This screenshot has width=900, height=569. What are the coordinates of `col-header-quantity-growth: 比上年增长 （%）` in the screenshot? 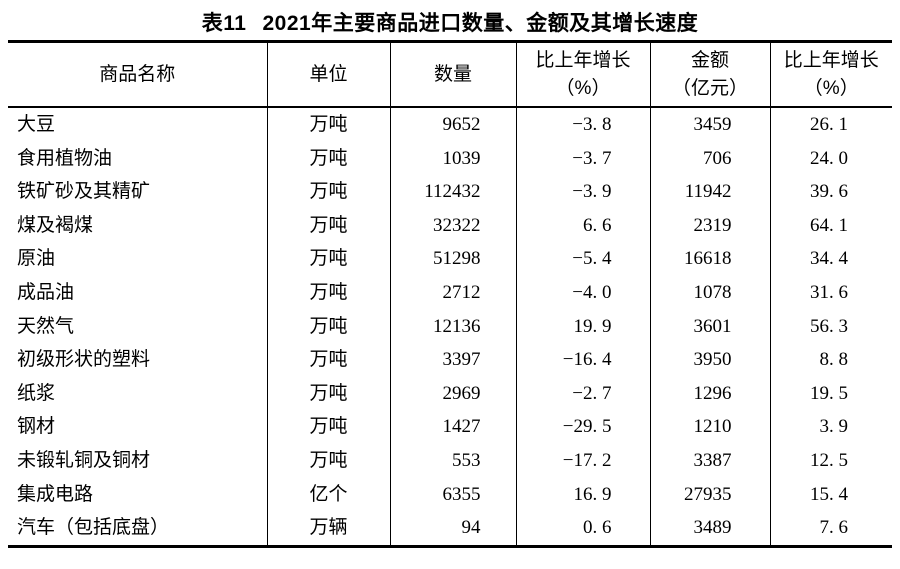 It's located at (582, 74).